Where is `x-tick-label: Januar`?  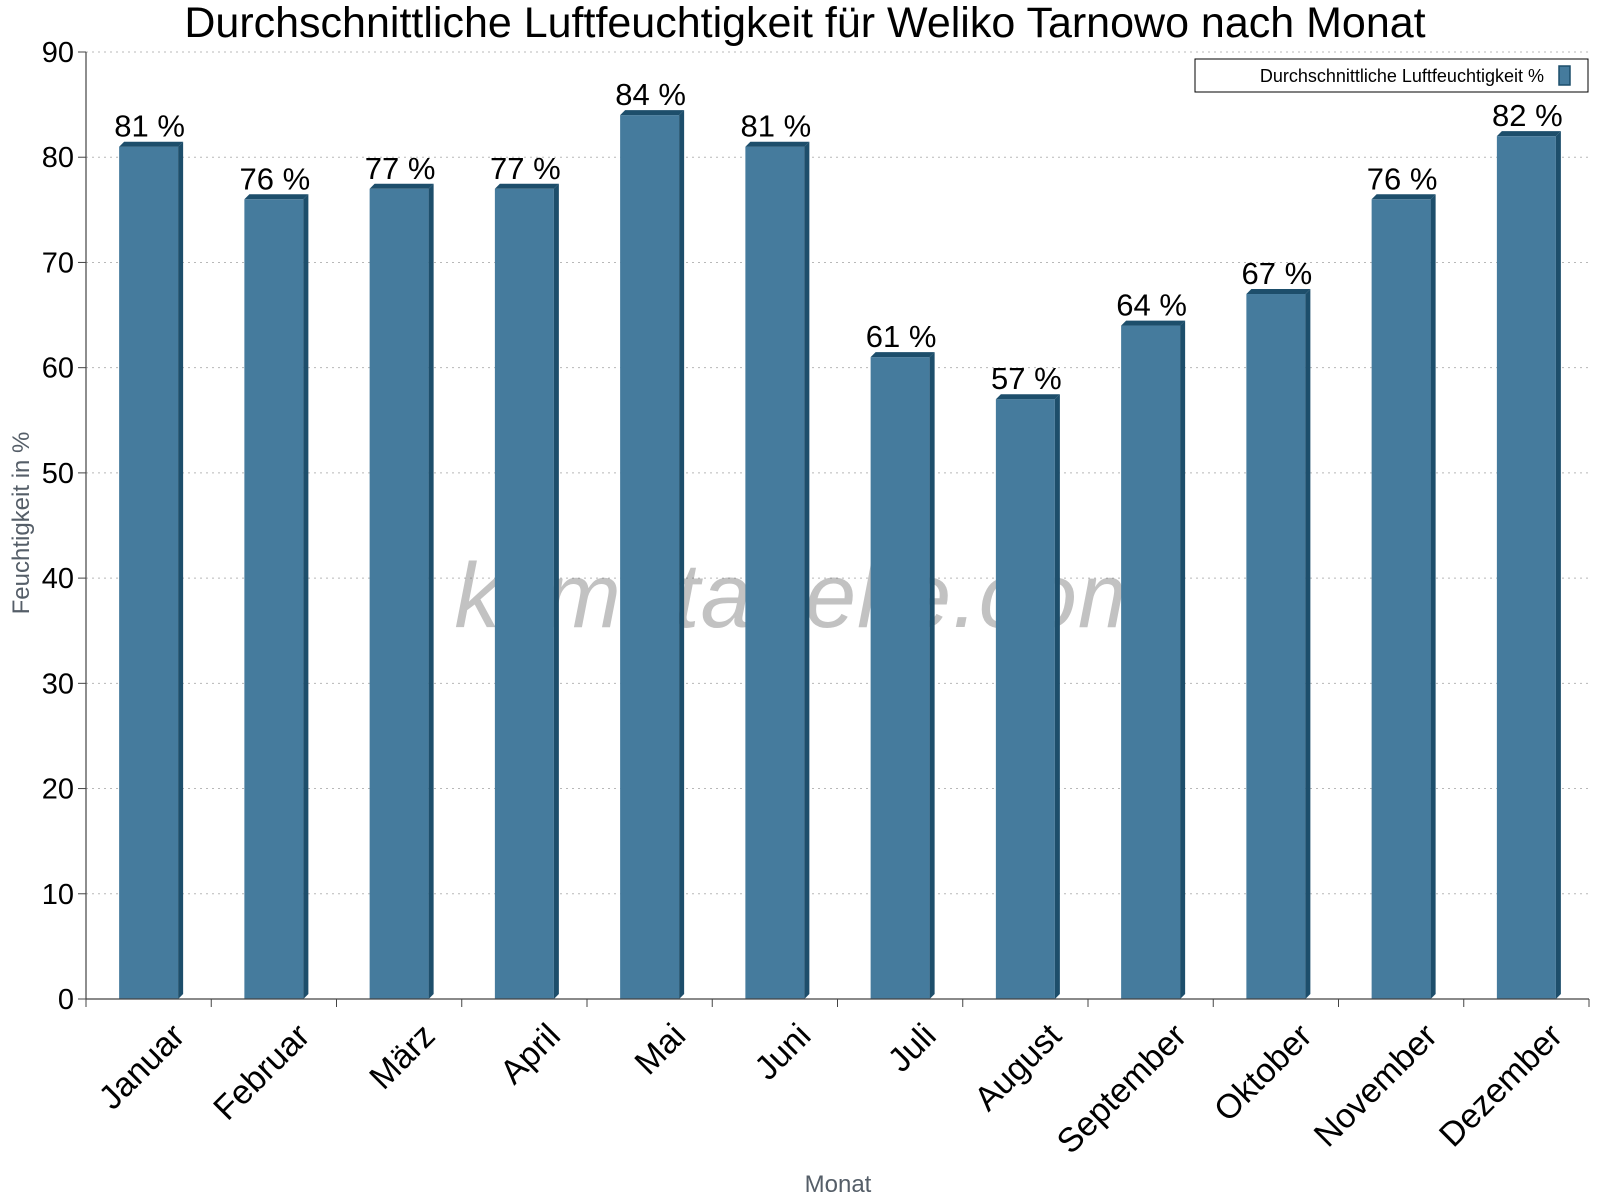 x-tick-label: Januar is located at coordinates (142, 1067).